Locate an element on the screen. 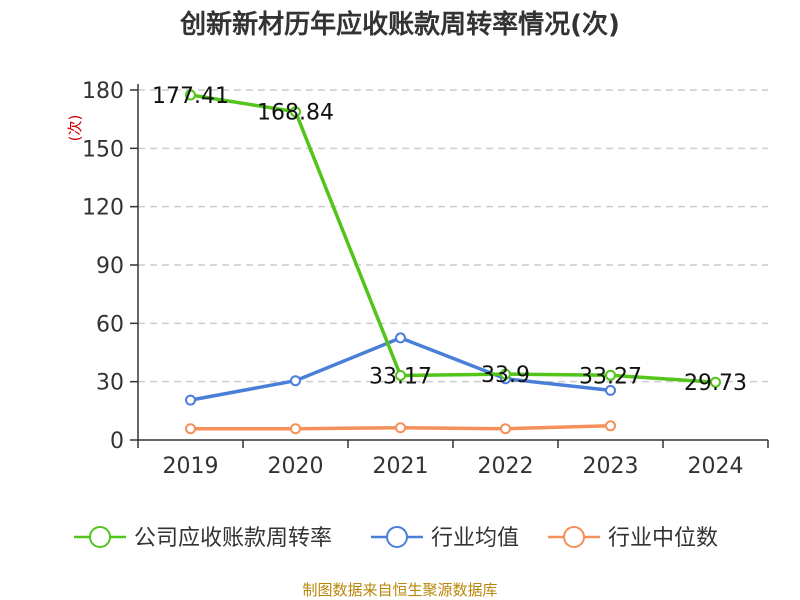 Image resolution: width=800 pixels, height=600 pixels. x-tick-label: 2023 is located at coordinates (611, 466).